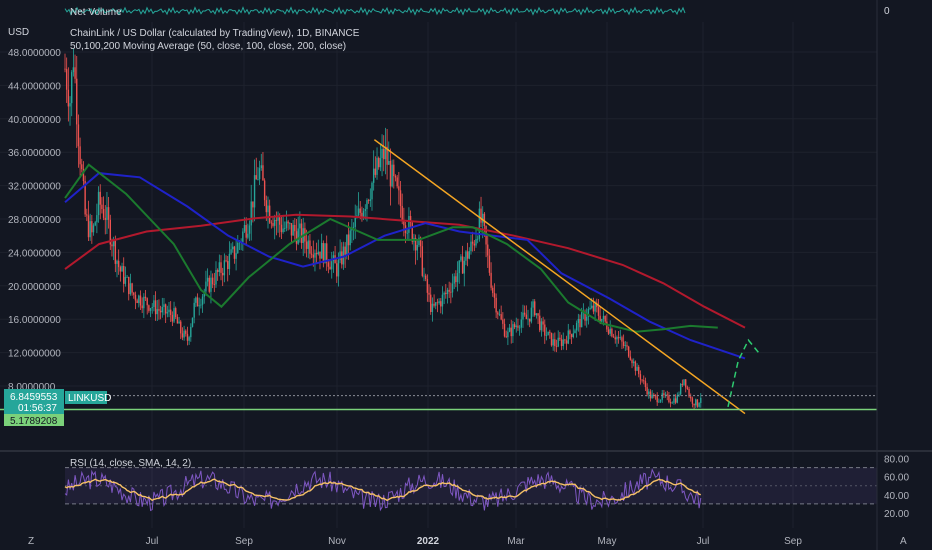  Describe the element at coordinates (382, 490) in the screenshot. I see `rsi-sma-line` at that location.